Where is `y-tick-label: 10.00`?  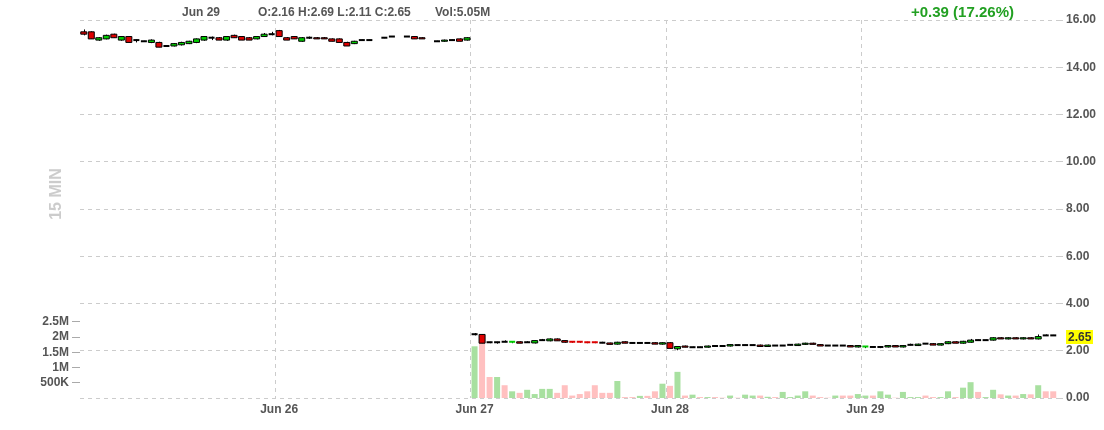 y-tick-label: 10.00 is located at coordinates (1081, 161).